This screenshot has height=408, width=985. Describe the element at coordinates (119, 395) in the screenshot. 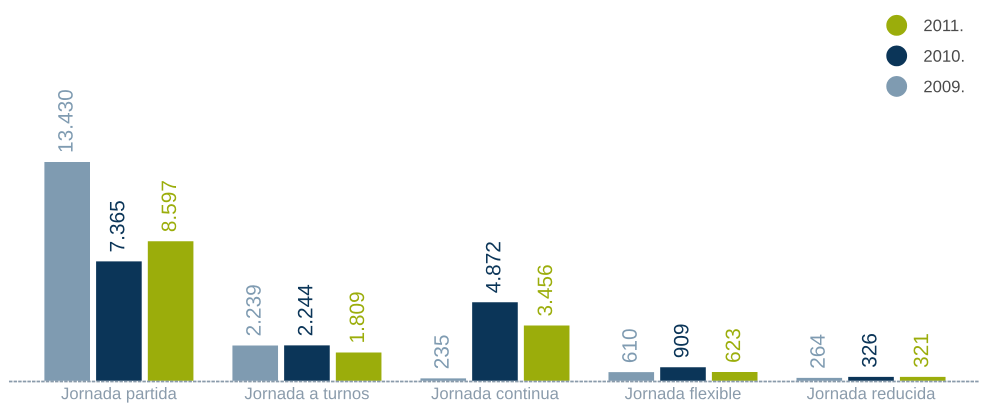

I see `x-tick-label: Jornada partida` at that location.